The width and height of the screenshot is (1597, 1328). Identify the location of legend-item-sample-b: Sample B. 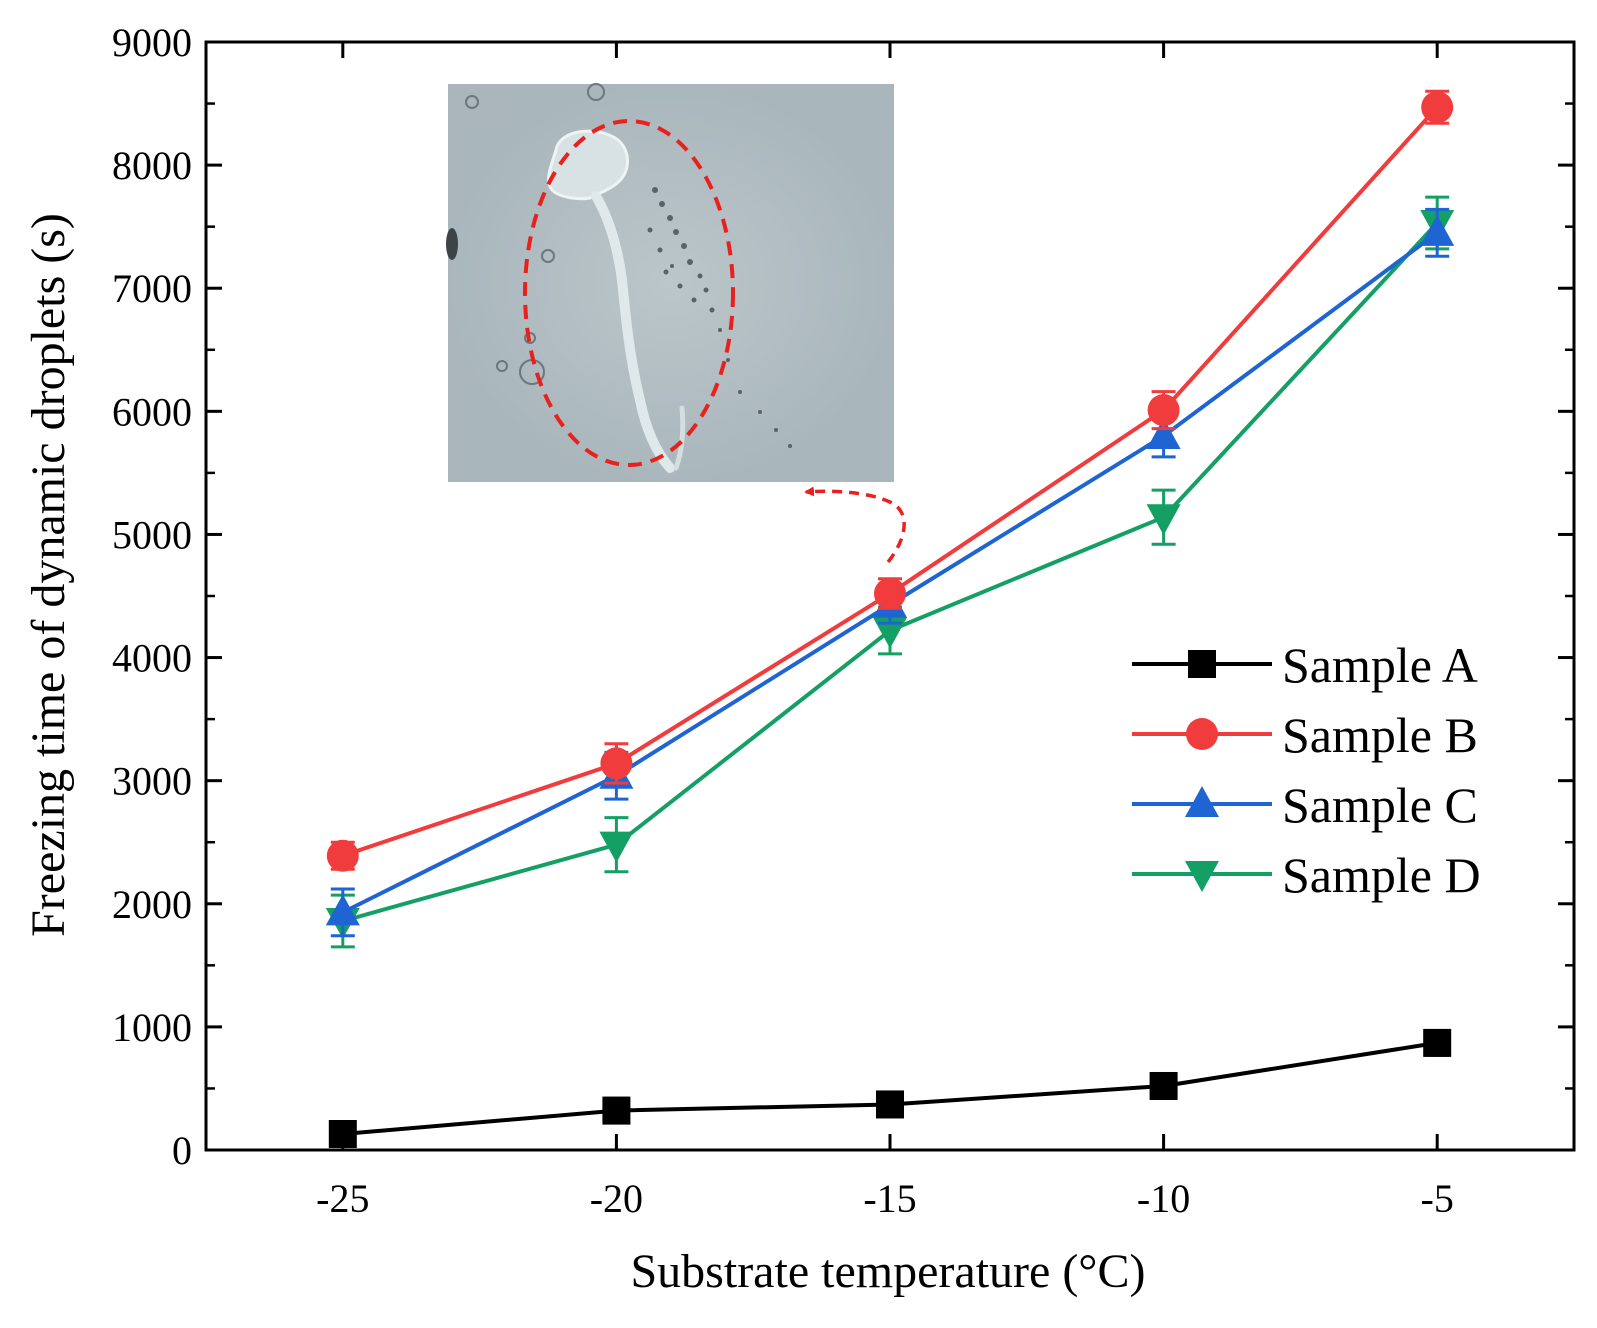
(1305, 735).